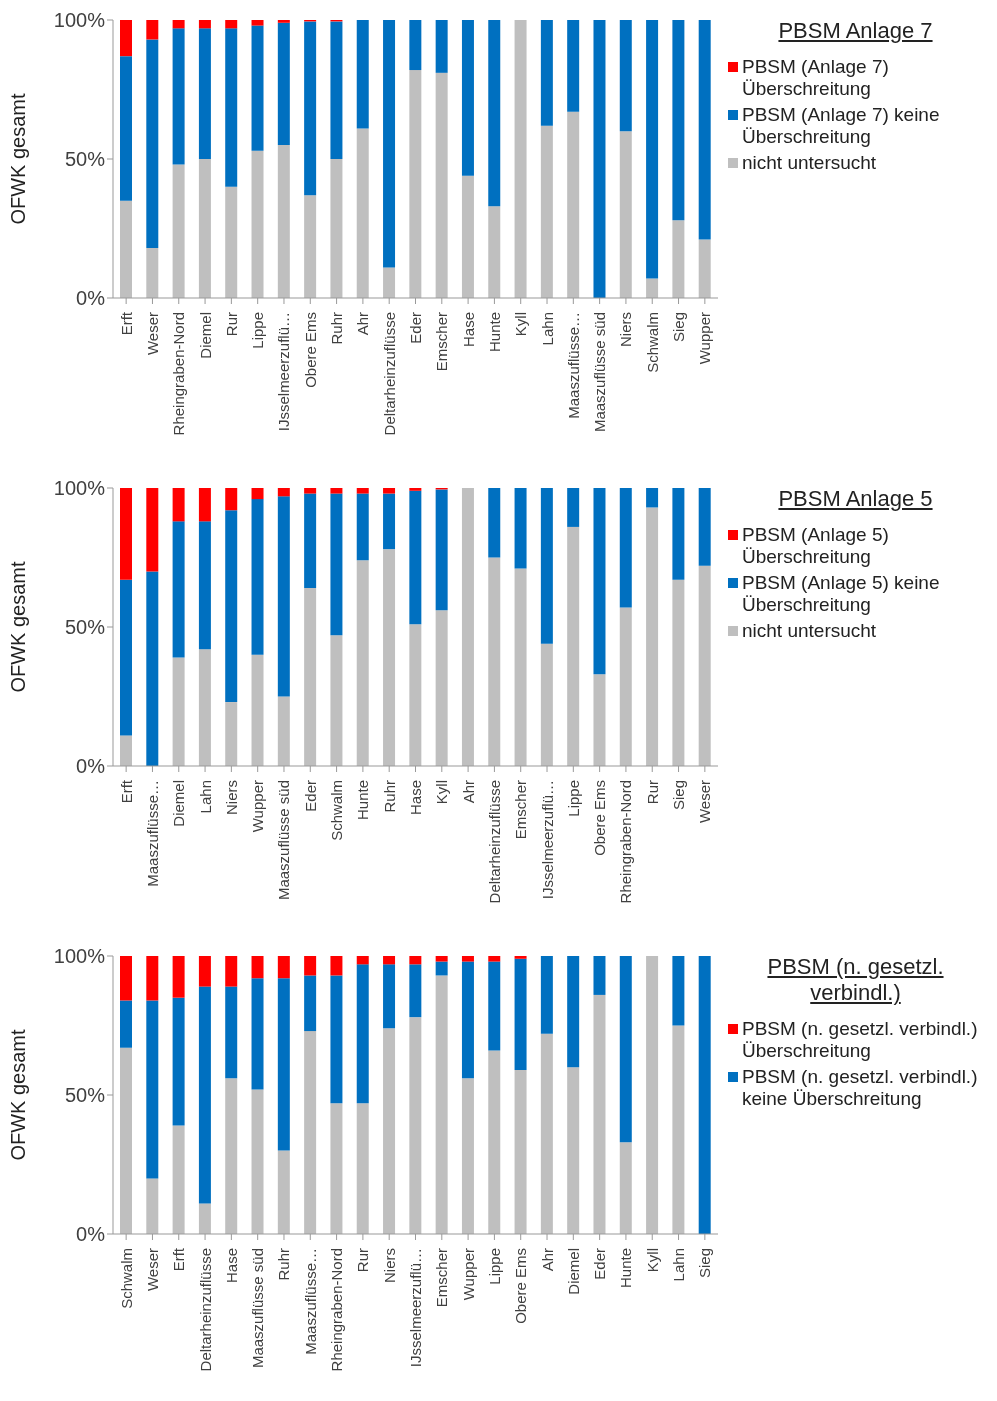  What do you see at coordinates (284, 1264) in the screenshot?
I see `x-tick-label: Ruhr` at bounding box center [284, 1264].